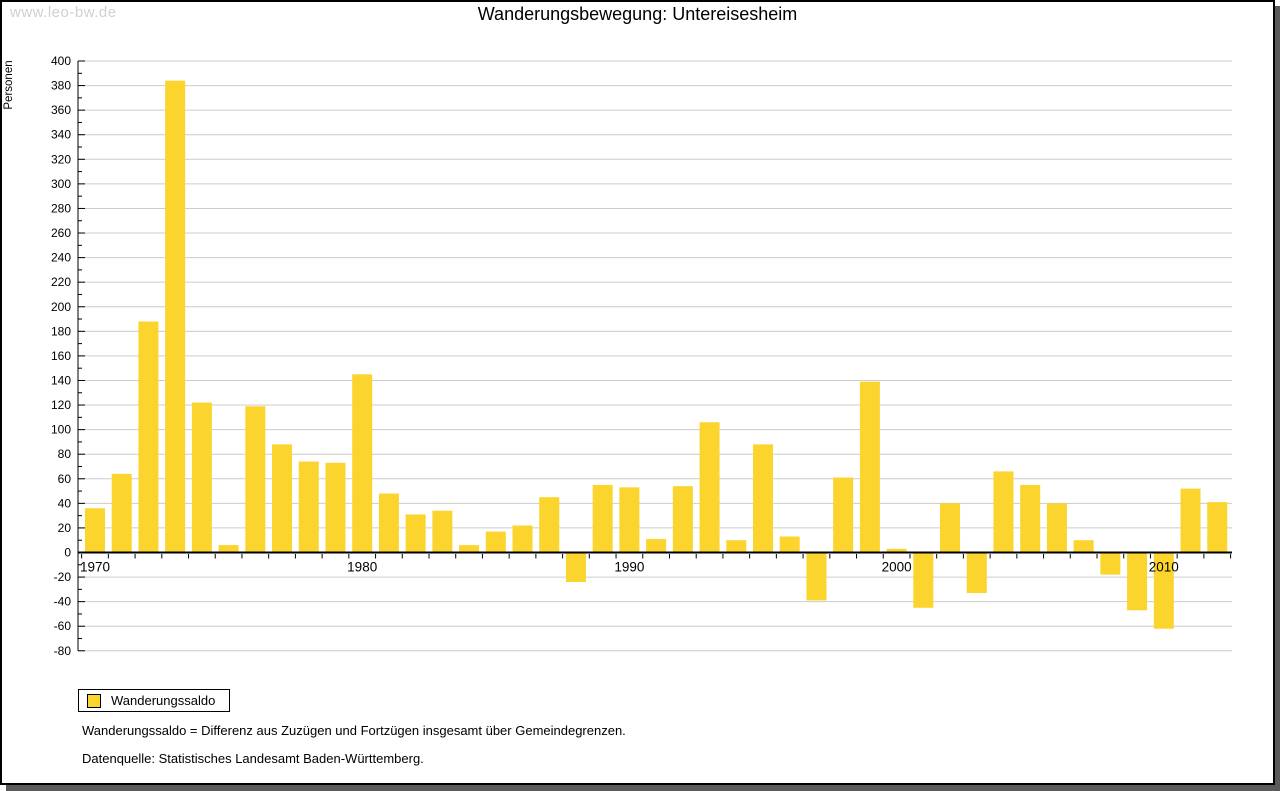 Image resolution: width=1280 pixels, height=791 pixels. I want to click on bar-2012, so click(1217, 527).